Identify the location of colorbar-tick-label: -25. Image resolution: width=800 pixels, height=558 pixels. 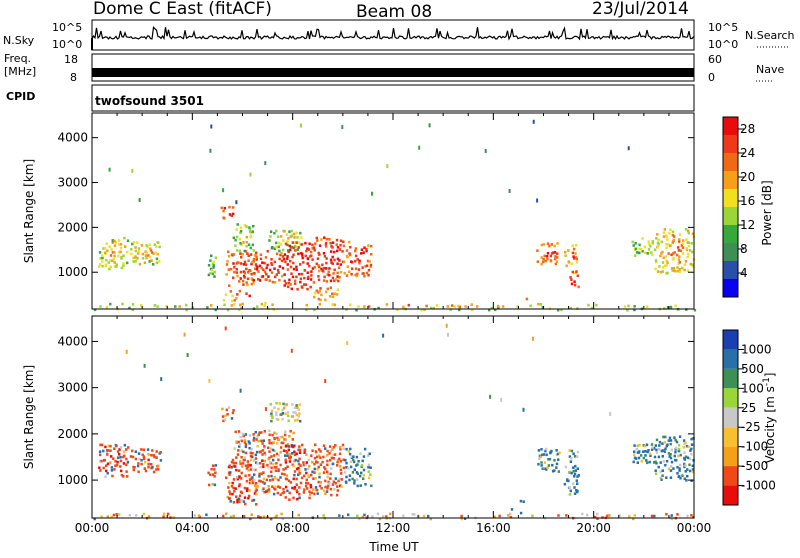
(751, 427).